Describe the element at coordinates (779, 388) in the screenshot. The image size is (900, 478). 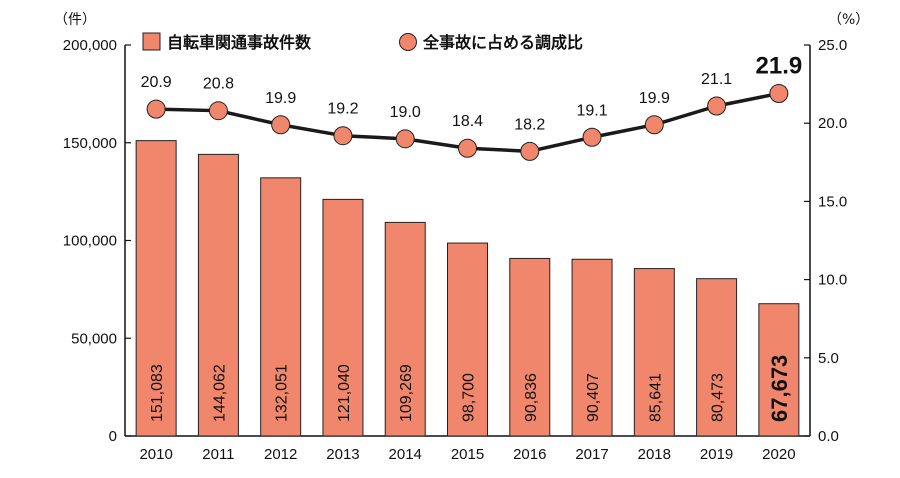
I see `bar-data-label: 67,673` at that location.